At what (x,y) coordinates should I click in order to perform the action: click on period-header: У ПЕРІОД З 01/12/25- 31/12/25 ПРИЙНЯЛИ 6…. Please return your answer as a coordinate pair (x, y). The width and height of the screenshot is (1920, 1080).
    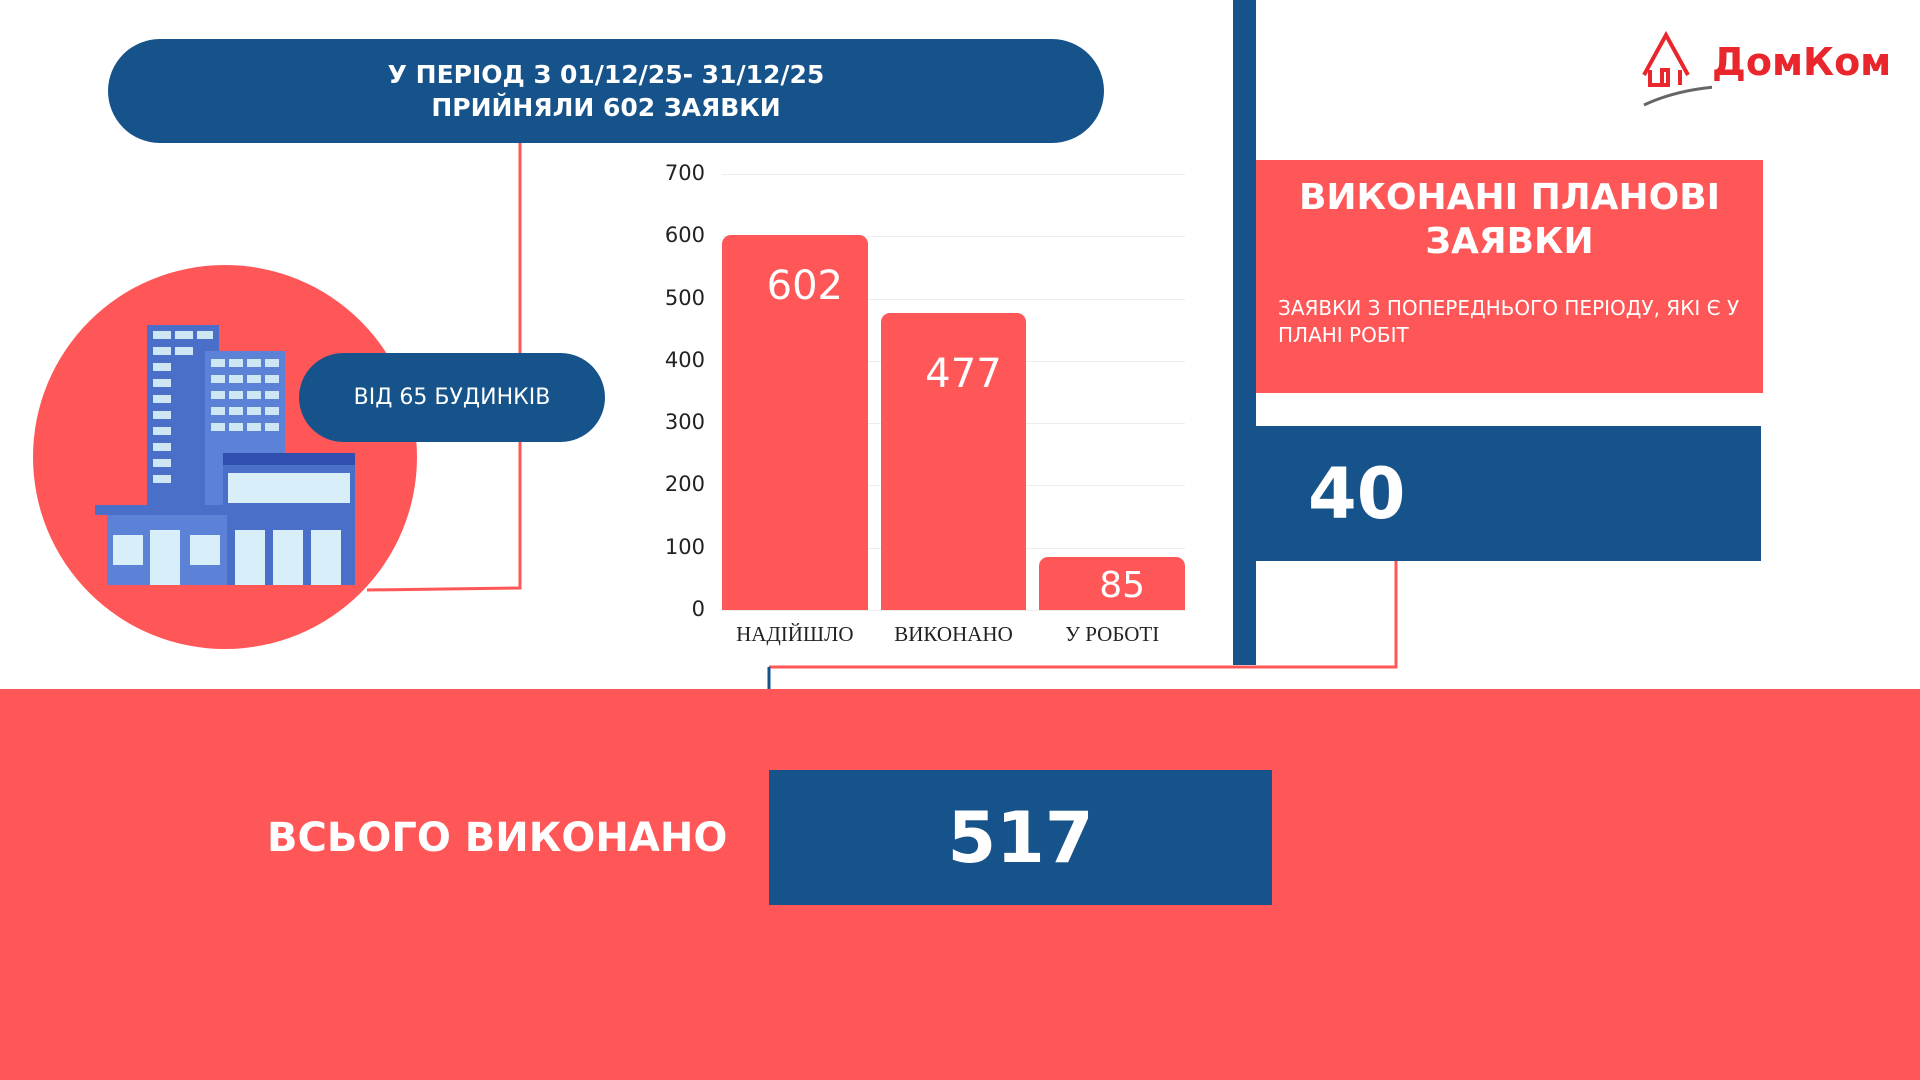
    Looking at the image, I should click on (606, 91).